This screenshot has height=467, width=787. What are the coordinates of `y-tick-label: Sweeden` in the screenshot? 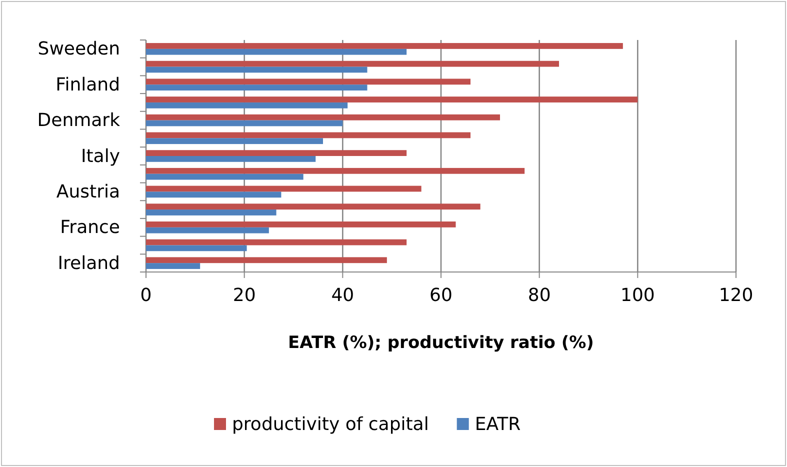 It's located at (79, 49).